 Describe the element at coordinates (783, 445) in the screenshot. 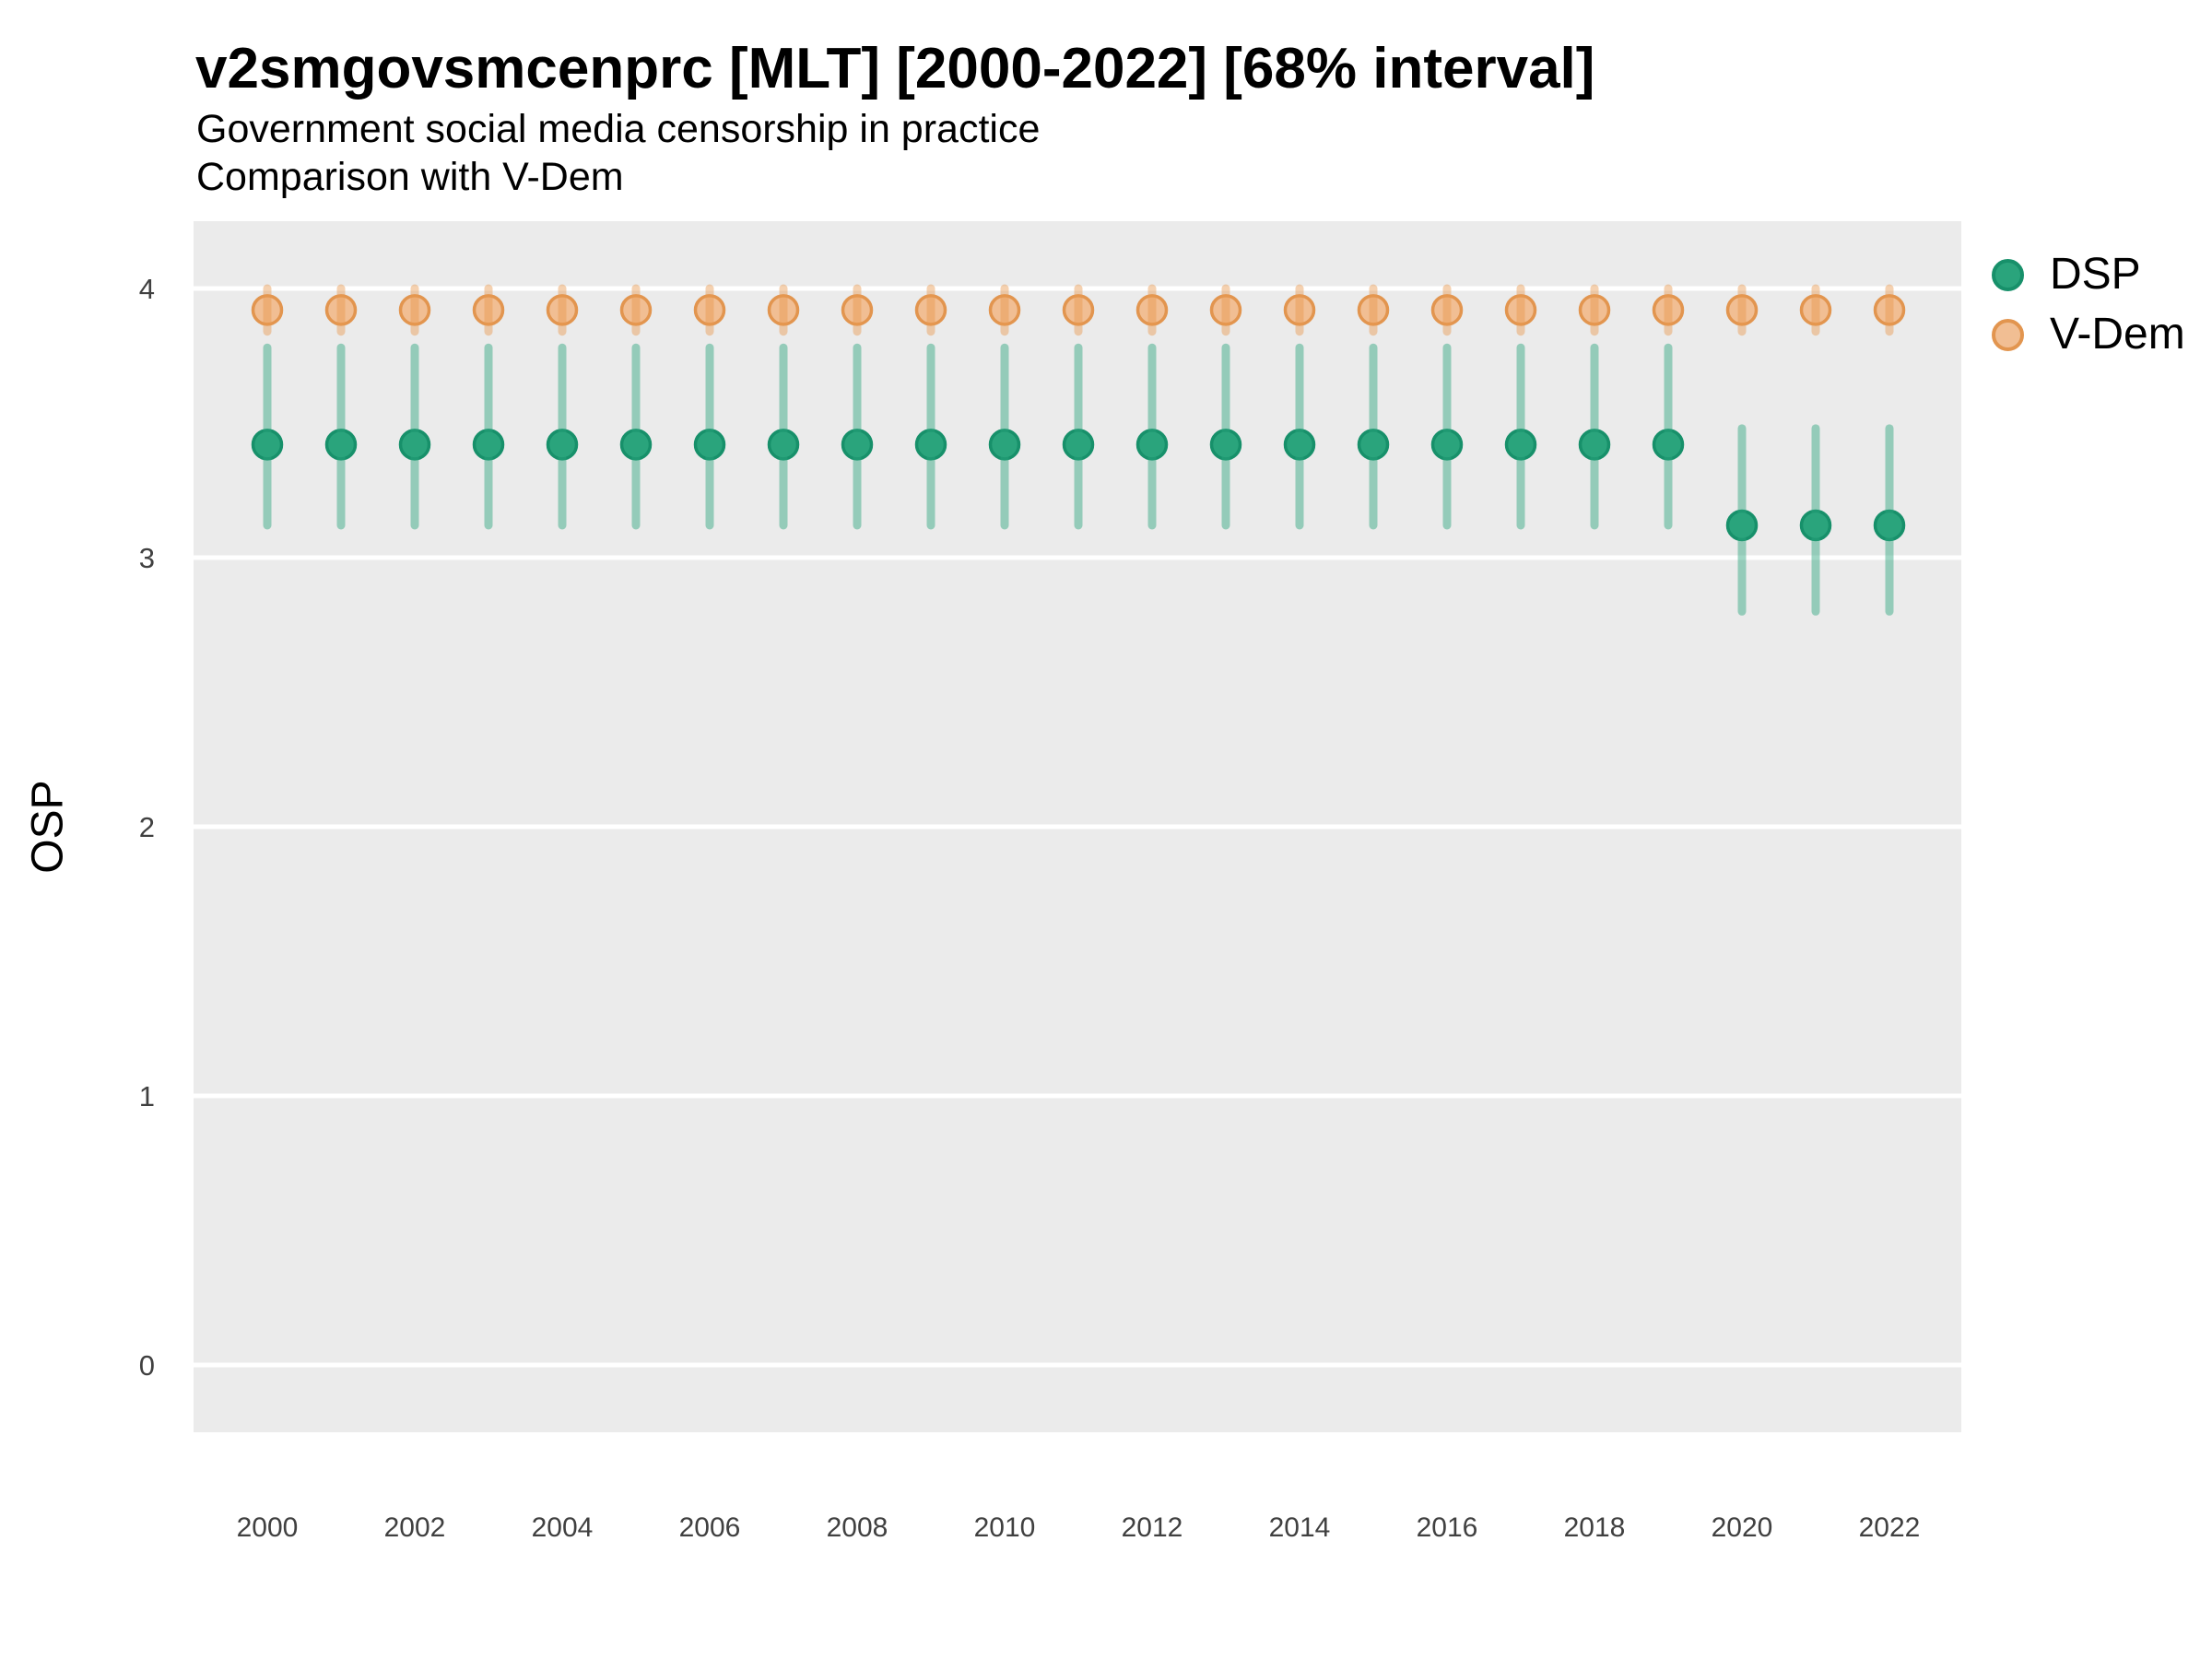

I see `point-dsp-2007` at that location.